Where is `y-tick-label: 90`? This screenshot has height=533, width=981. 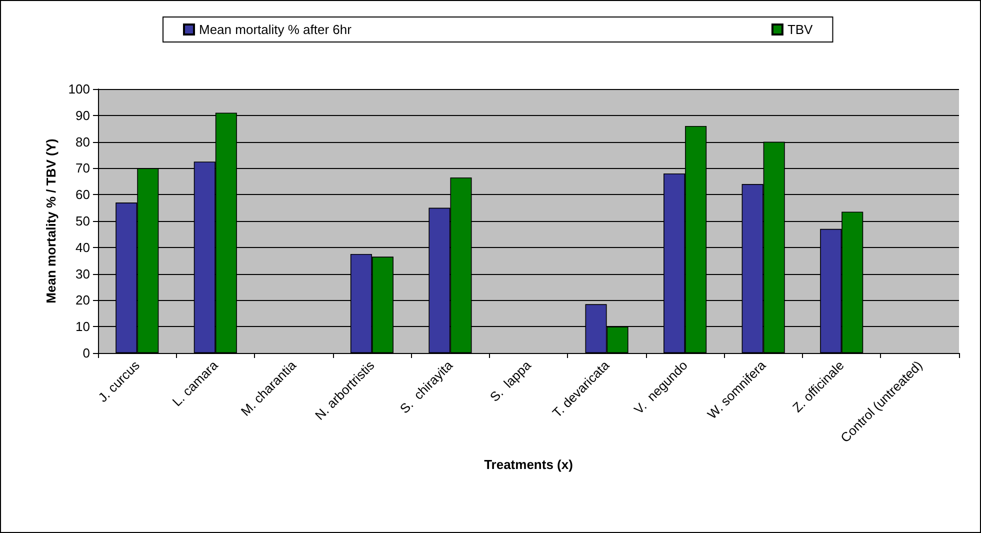 y-tick-label: 90 is located at coordinates (83, 115).